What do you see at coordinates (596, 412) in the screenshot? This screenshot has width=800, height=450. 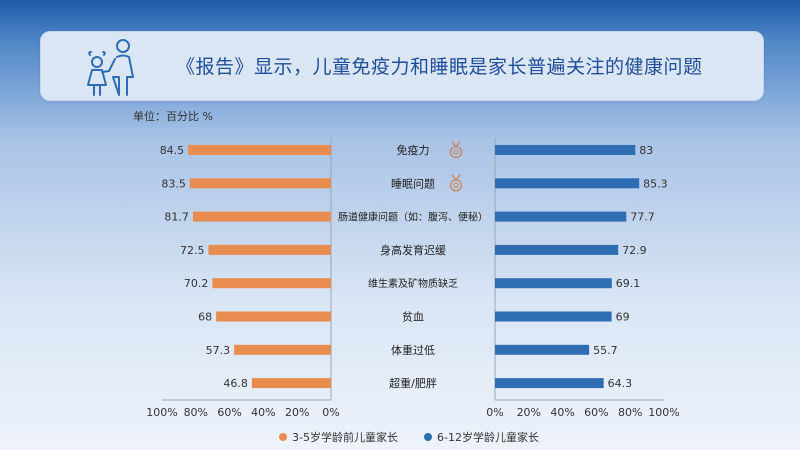 I see `right-axis-tick-label: 60%` at bounding box center [596, 412].